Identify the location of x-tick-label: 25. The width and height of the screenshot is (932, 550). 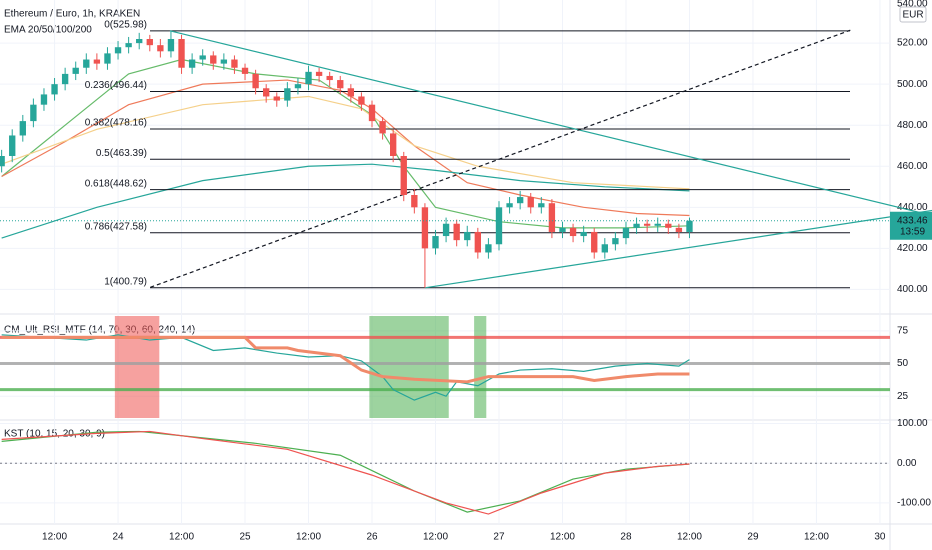
(245, 537).